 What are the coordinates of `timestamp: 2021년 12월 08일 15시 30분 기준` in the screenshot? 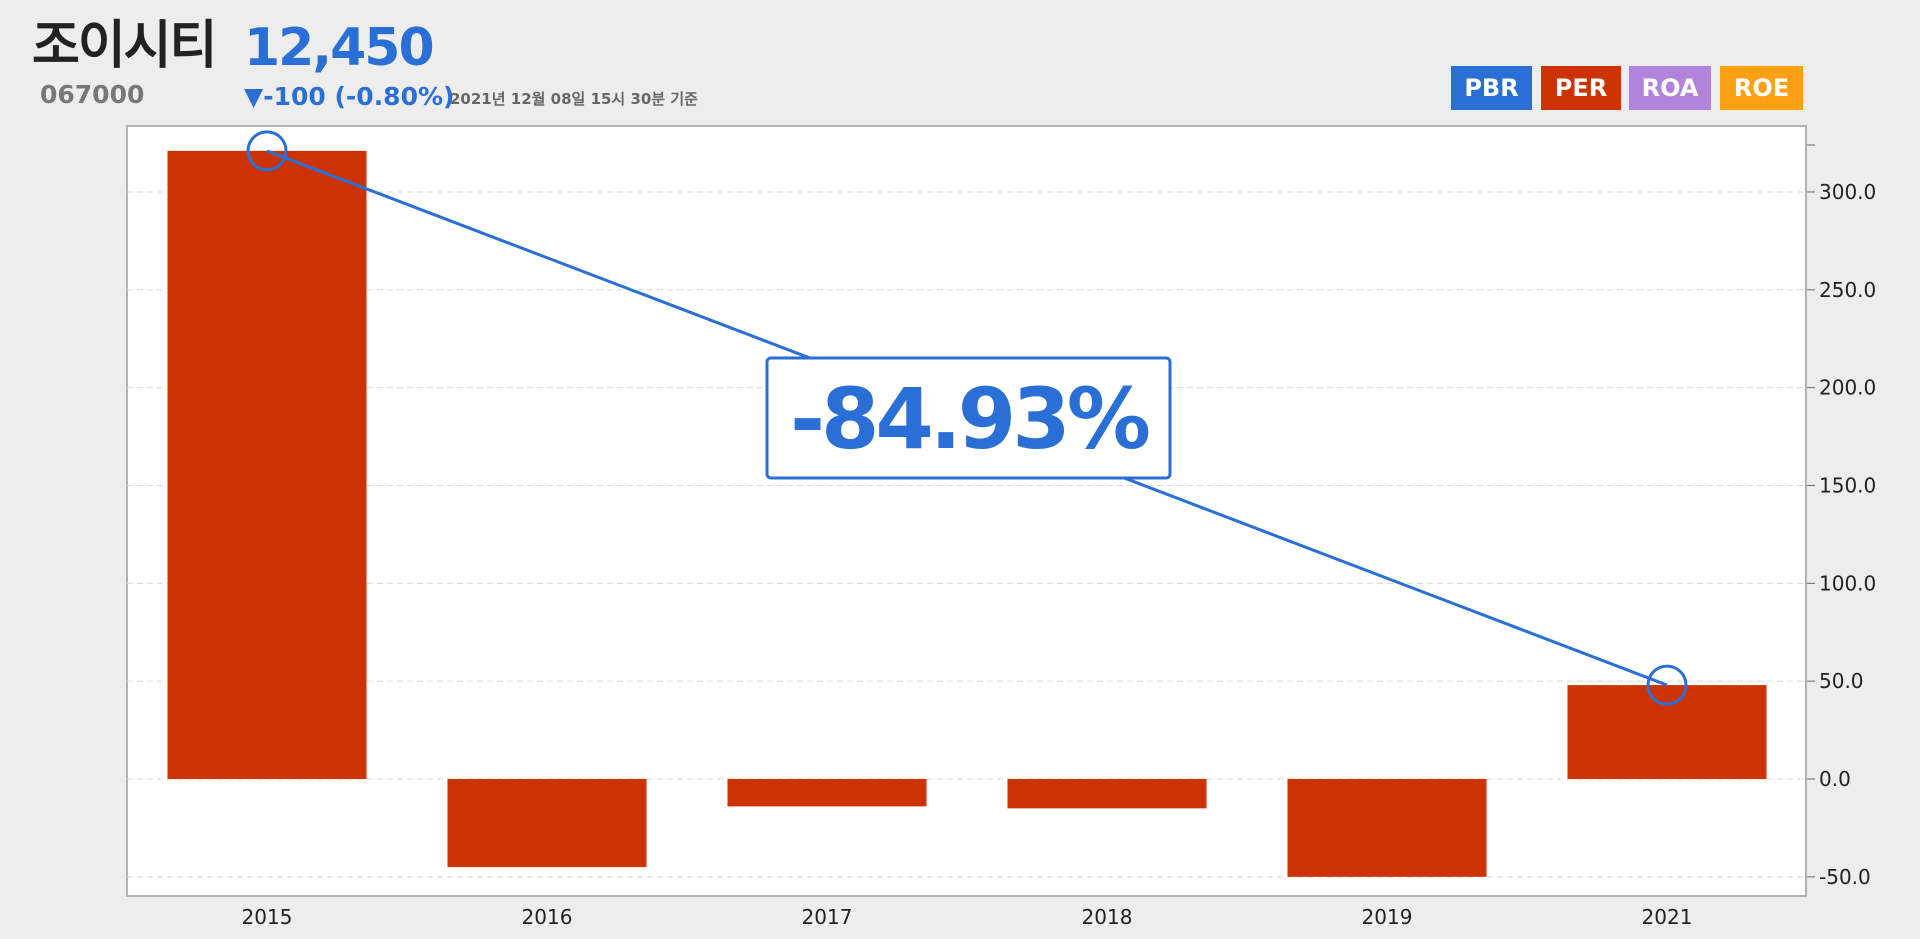 It's located at (574, 99).